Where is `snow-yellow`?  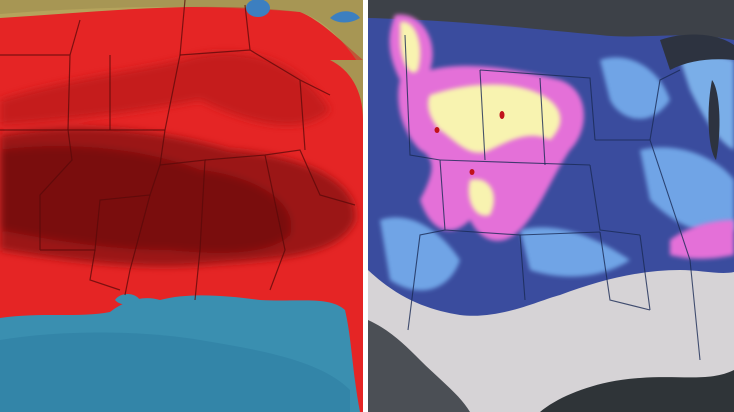 snow-yellow is located at coordinates (480, 118).